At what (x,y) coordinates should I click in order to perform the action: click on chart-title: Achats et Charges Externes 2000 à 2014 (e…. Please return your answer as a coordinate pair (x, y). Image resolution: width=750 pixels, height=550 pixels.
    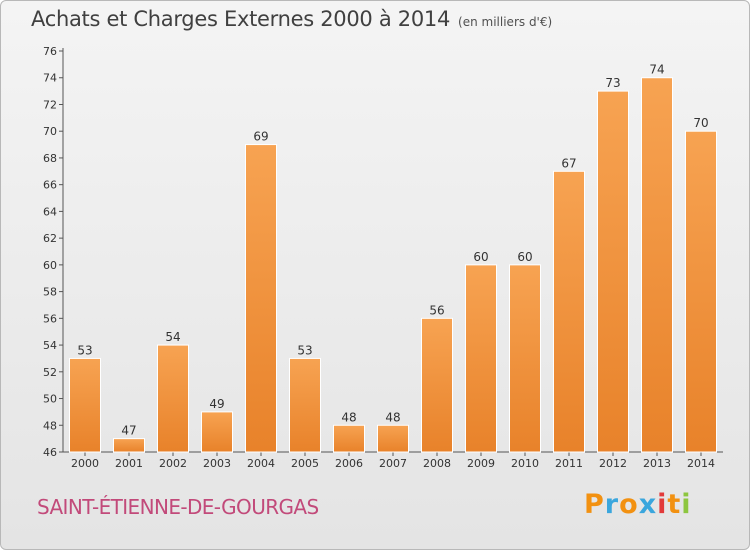
    Looking at the image, I should click on (291, 19).